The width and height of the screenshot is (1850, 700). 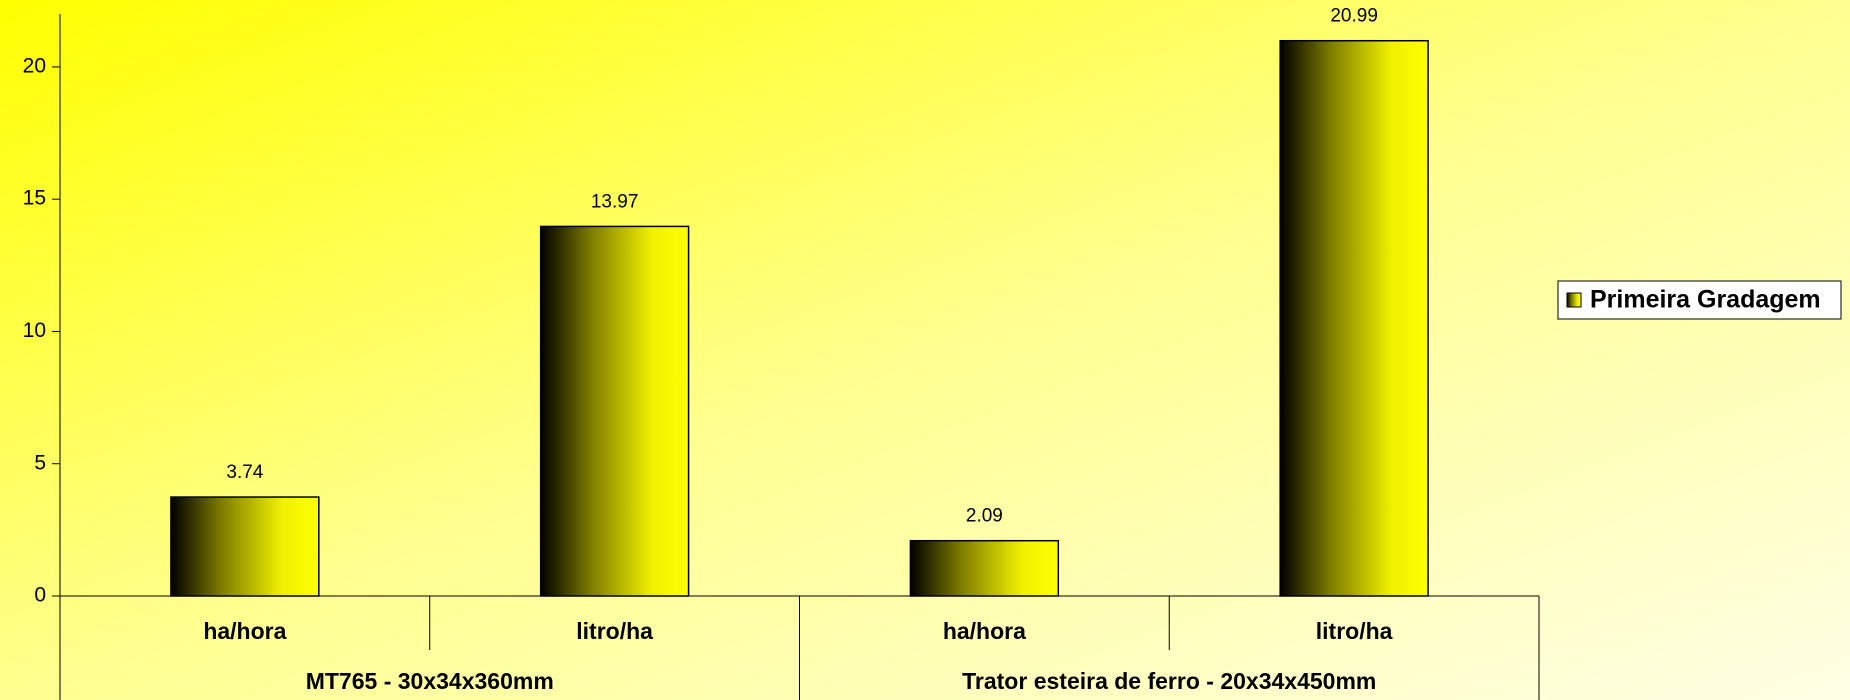 What do you see at coordinates (34, 198) in the screenshot?
I see `y-tick-label: 15` at bounding box center [34, 198].